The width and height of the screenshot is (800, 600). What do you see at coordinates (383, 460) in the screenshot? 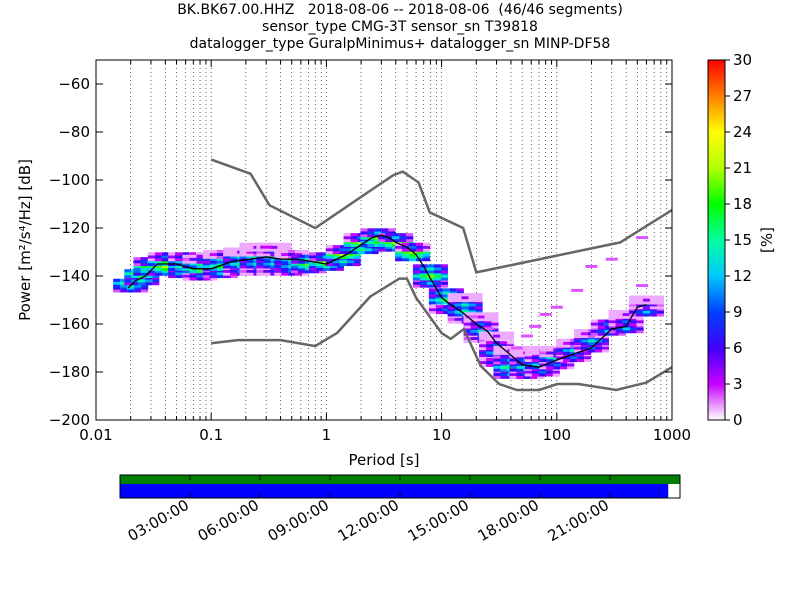
I see `x-axis-label: Period [s]` at bounding box center [383, 460].